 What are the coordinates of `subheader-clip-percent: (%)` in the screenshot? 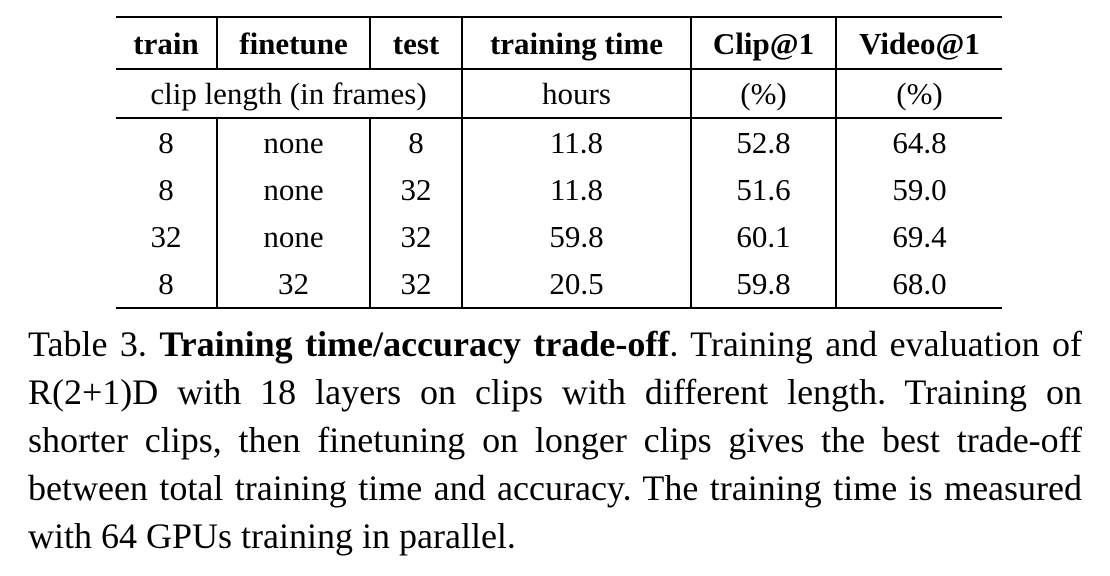 It's located at (763, 94).